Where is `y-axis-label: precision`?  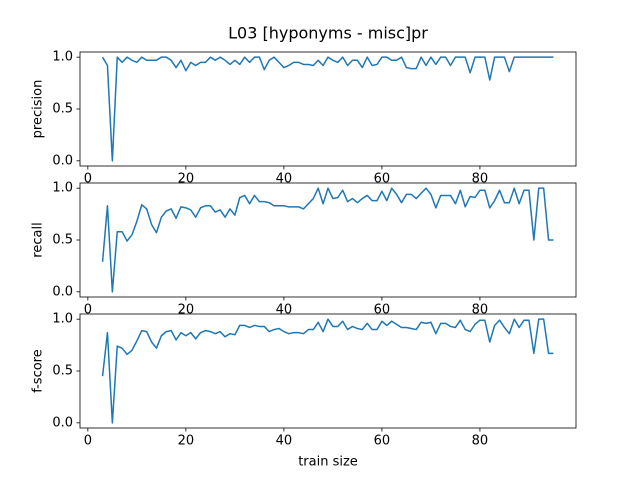
y-axis-label: precision is located at coordinates (38, 109).